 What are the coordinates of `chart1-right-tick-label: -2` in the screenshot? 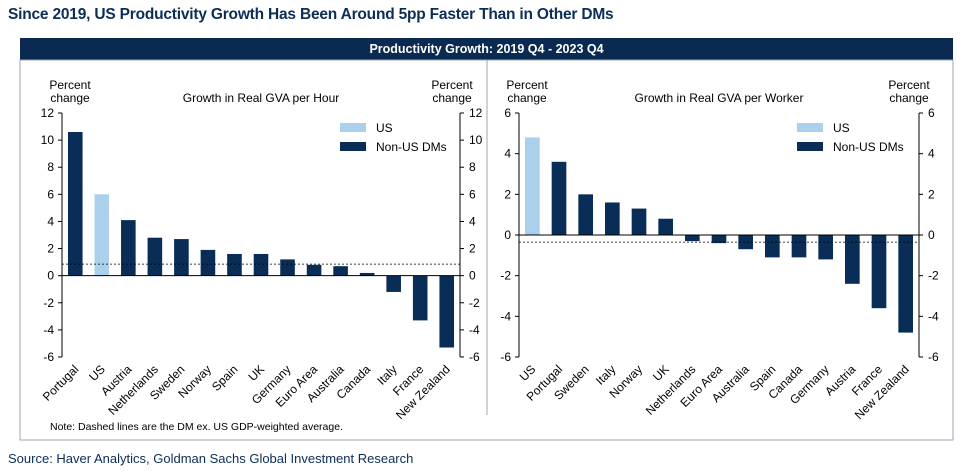 It's located at (474, 303).